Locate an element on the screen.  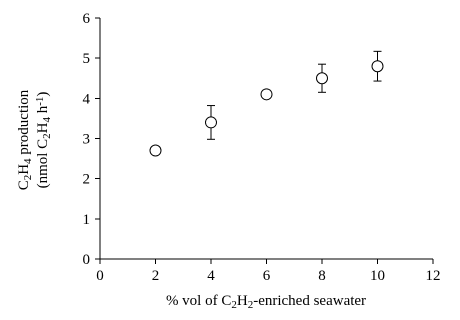
y-axis-ticks: 0 1 2 3 4 5 6 is located at coordinates (91, 139).